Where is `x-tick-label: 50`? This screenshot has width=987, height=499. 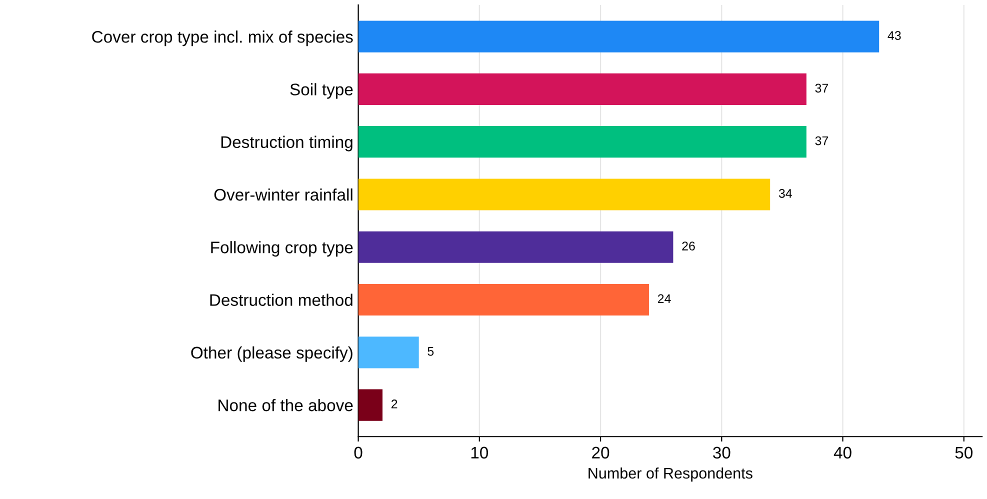 x-tick-label: 50 is located at coordinates (964, 452).